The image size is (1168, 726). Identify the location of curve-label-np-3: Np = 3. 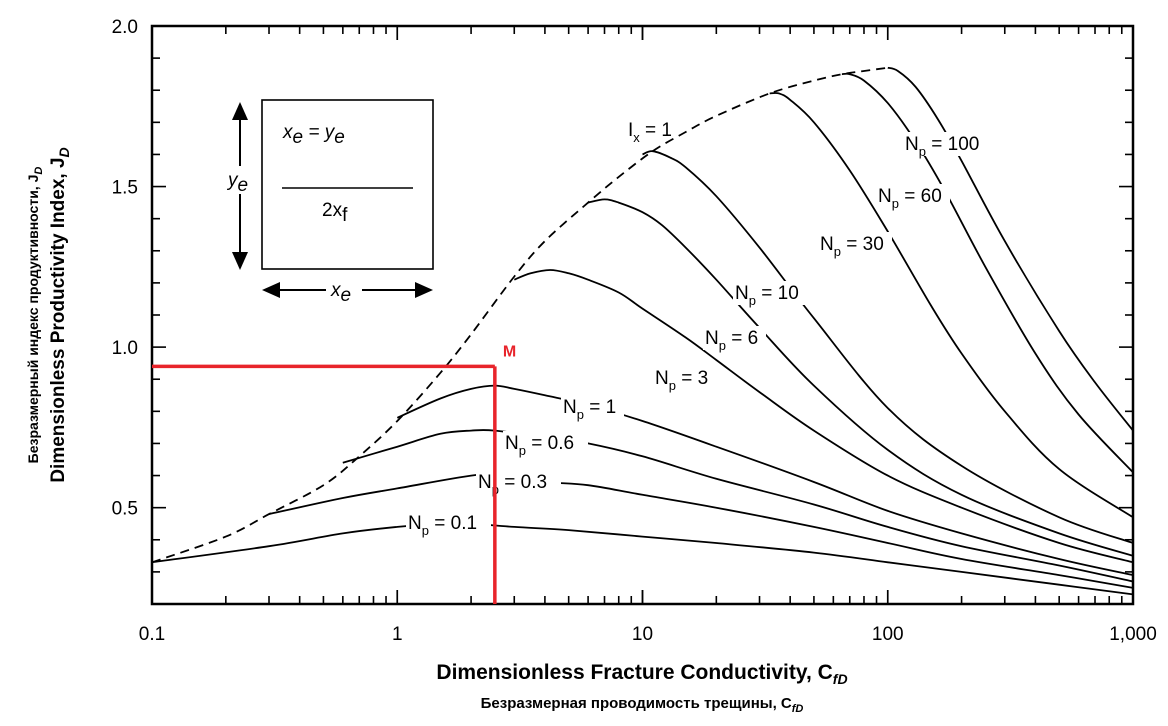
(681, 380).